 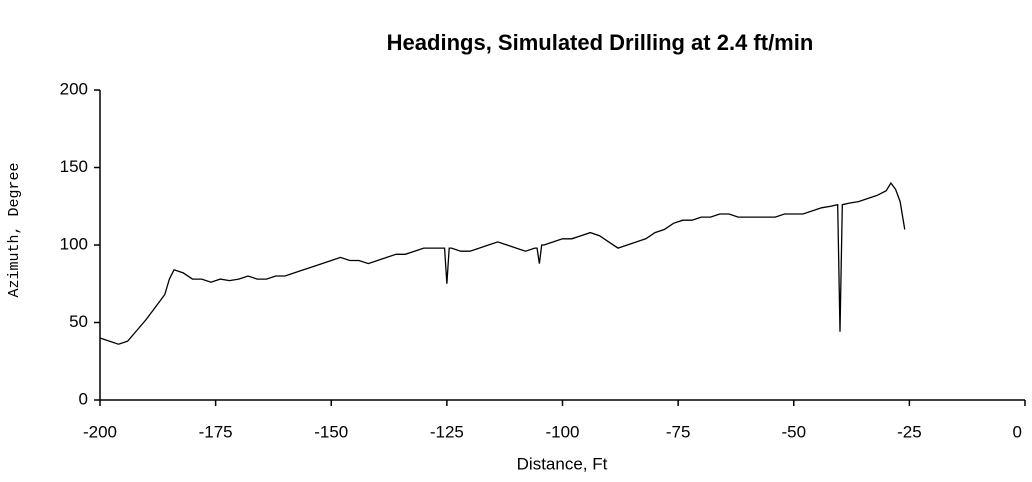 I want to click on x-tick-label: -25, so click(x=909, y=431).